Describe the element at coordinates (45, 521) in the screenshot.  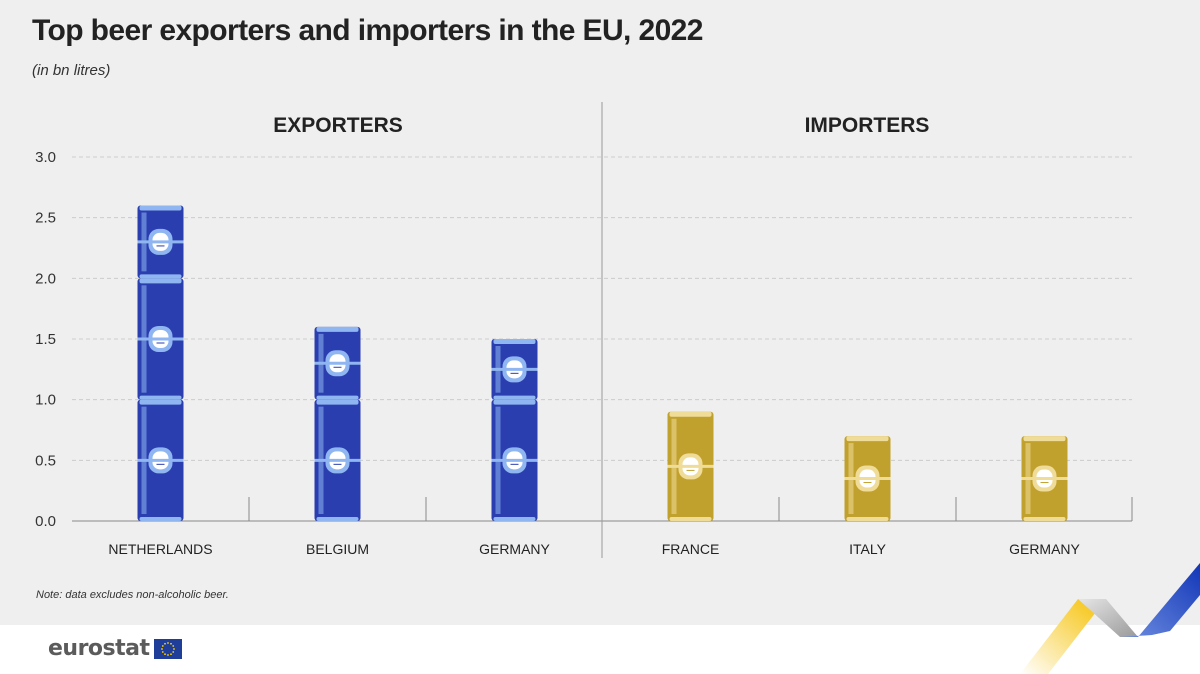
I see `y-tick-label: 0.0` at that location.